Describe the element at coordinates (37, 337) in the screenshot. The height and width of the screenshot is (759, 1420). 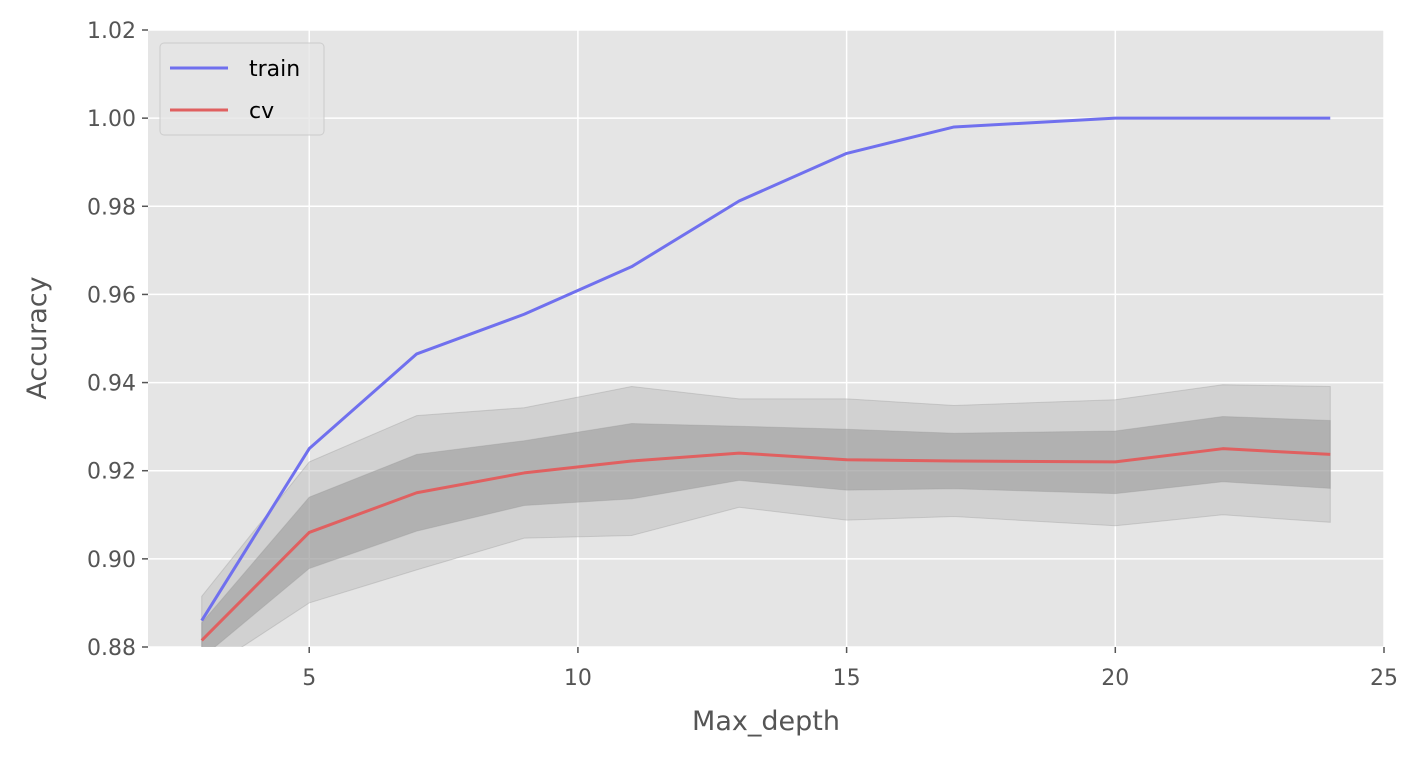
I see `y-axis-label: Accuracy` at that location.